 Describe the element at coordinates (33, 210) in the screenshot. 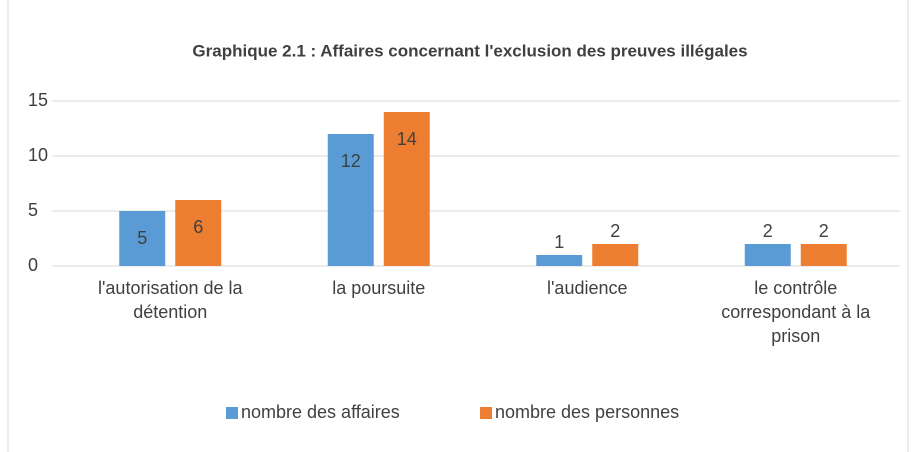

I see `y-tick-label: 5` at that location.